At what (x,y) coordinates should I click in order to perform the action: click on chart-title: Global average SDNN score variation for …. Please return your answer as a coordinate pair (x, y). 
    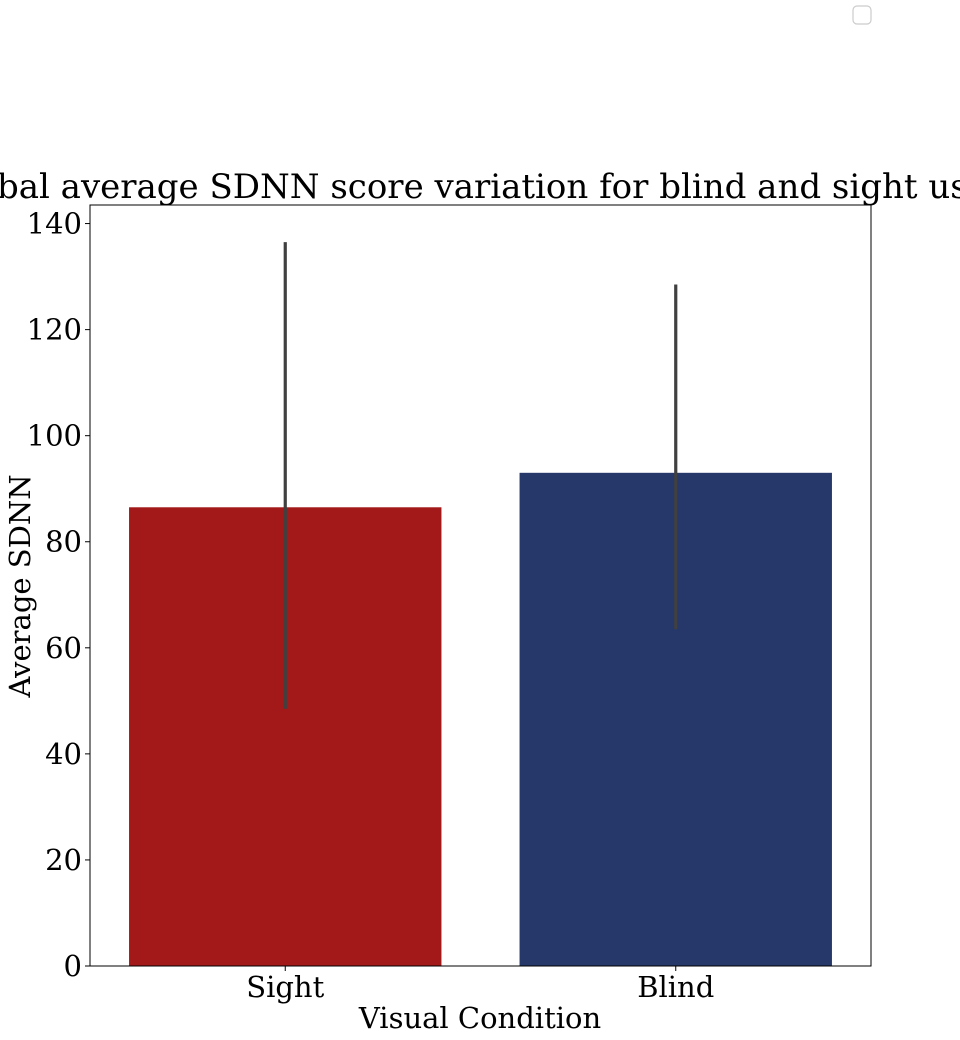
    Looking at the image, I should click on (480, 187).